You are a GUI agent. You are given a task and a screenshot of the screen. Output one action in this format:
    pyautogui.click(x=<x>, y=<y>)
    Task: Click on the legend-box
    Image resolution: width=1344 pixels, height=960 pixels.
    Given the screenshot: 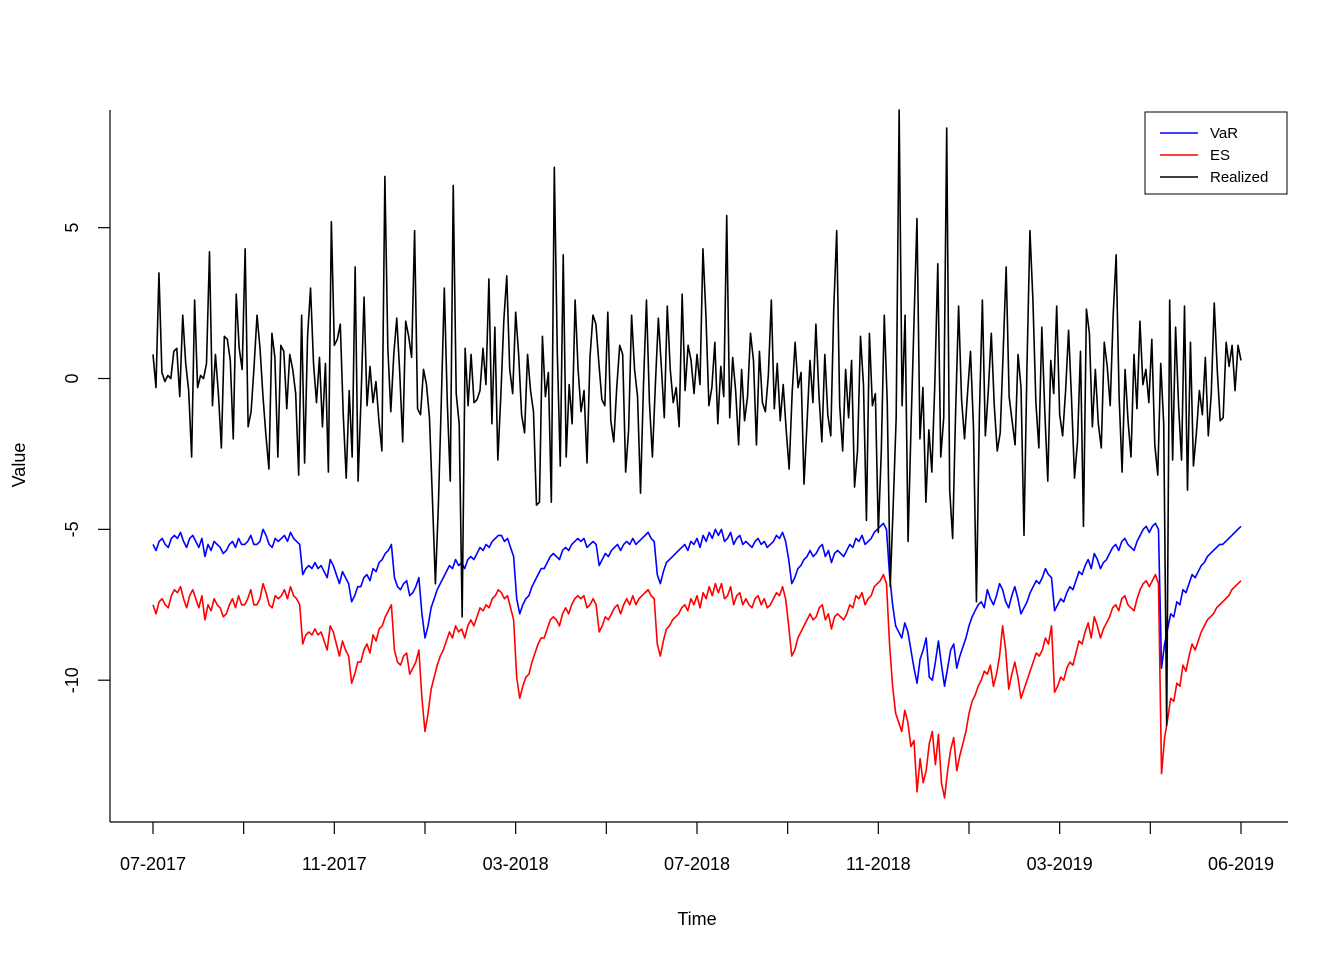 What is the action you would take?
    pyautogui.click(x=1216, y=153)
    